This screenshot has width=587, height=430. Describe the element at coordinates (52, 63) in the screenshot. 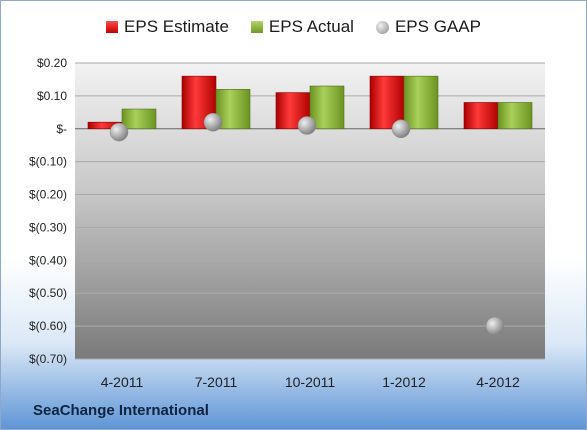

I see `y-tick-label: $0.20` at that location.